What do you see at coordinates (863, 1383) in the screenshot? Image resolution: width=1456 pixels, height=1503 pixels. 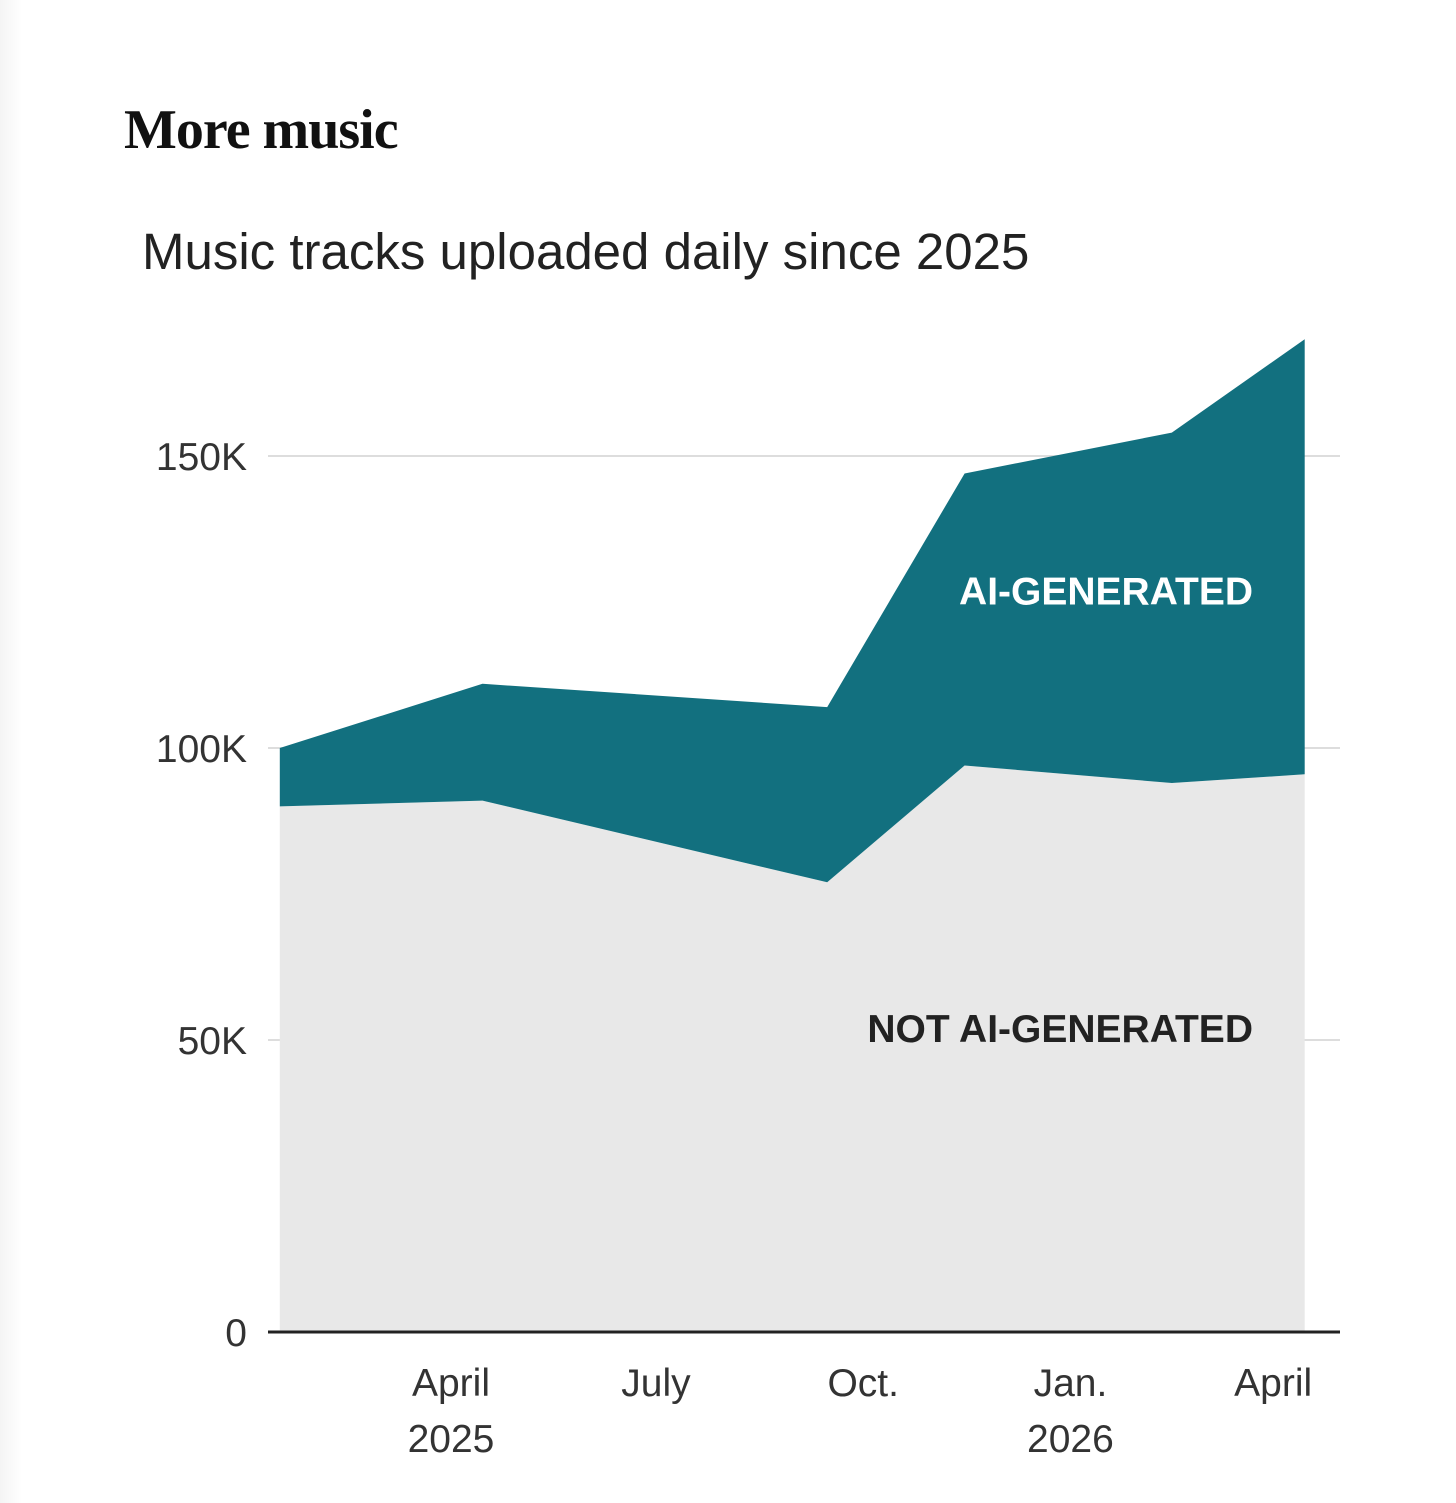 I see `x-tick-label: Oct.` at bounding box center [863, 1383].